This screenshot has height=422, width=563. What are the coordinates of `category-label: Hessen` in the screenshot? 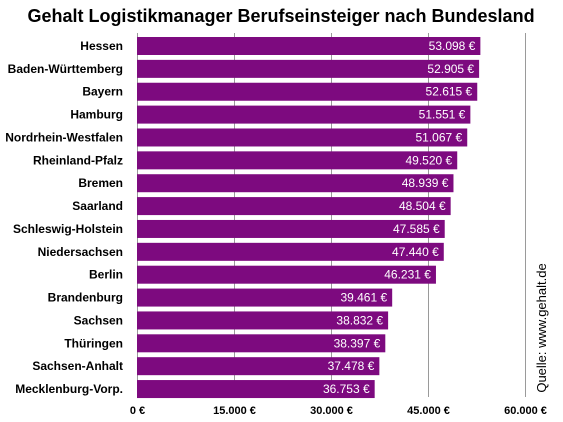 It's located at (101, 46).